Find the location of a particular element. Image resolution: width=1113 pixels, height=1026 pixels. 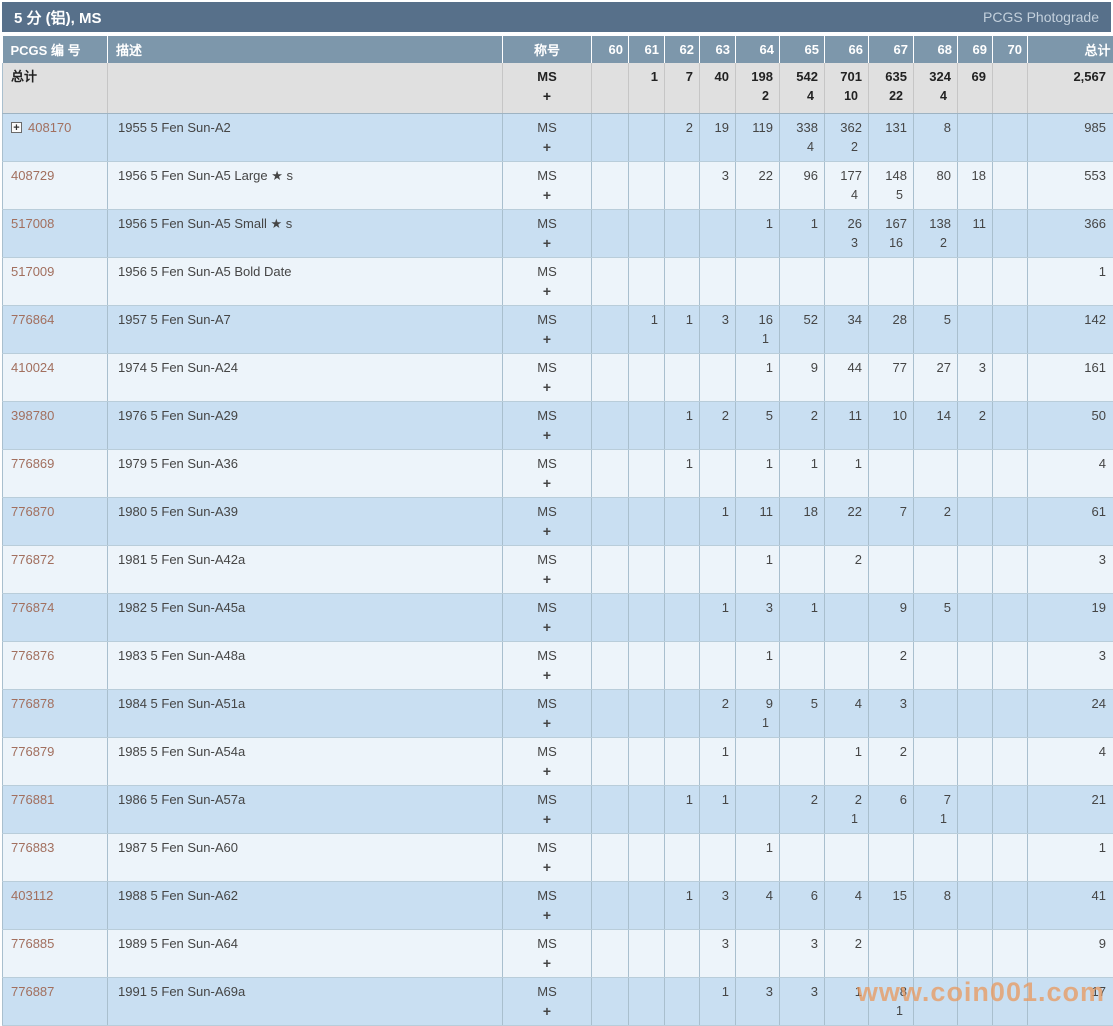

column-header-grade-64: 64 is located at coordinates (758, 49).